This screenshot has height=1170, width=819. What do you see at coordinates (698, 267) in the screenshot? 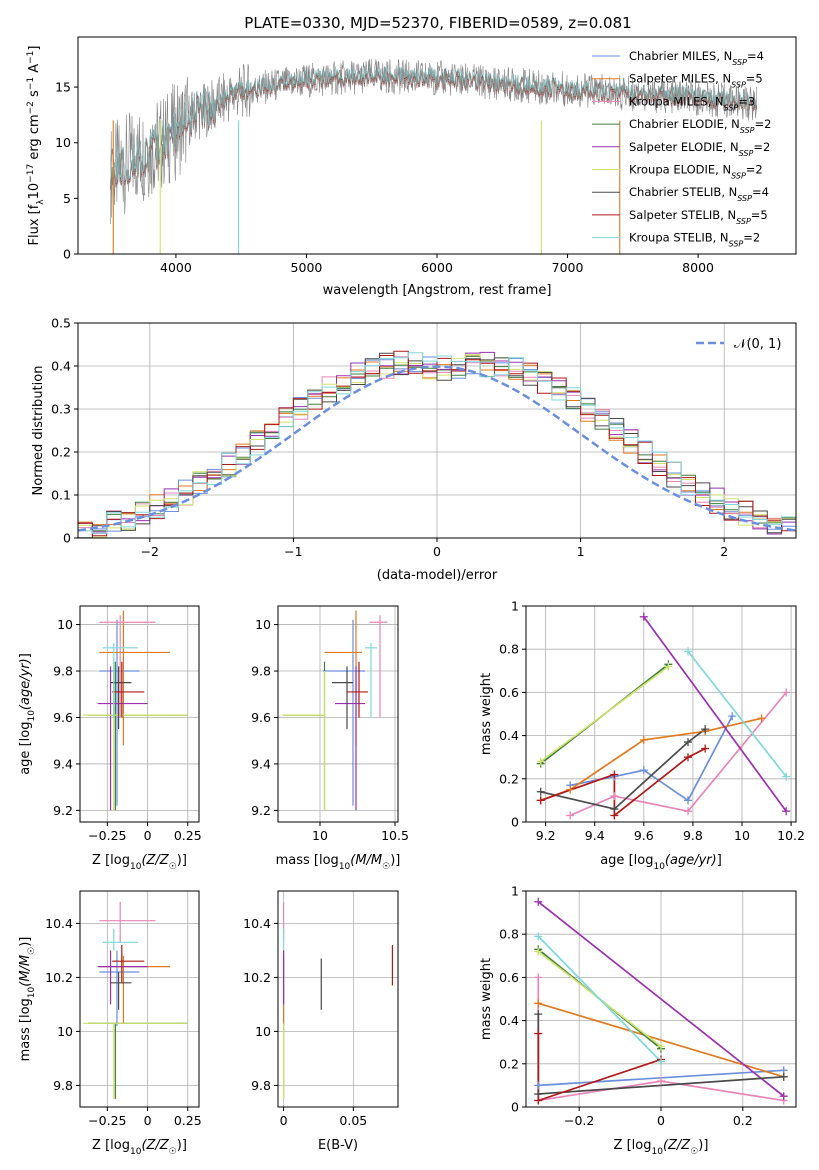
I see `x-tick-label: 8000` at bounding box center [698, 267].